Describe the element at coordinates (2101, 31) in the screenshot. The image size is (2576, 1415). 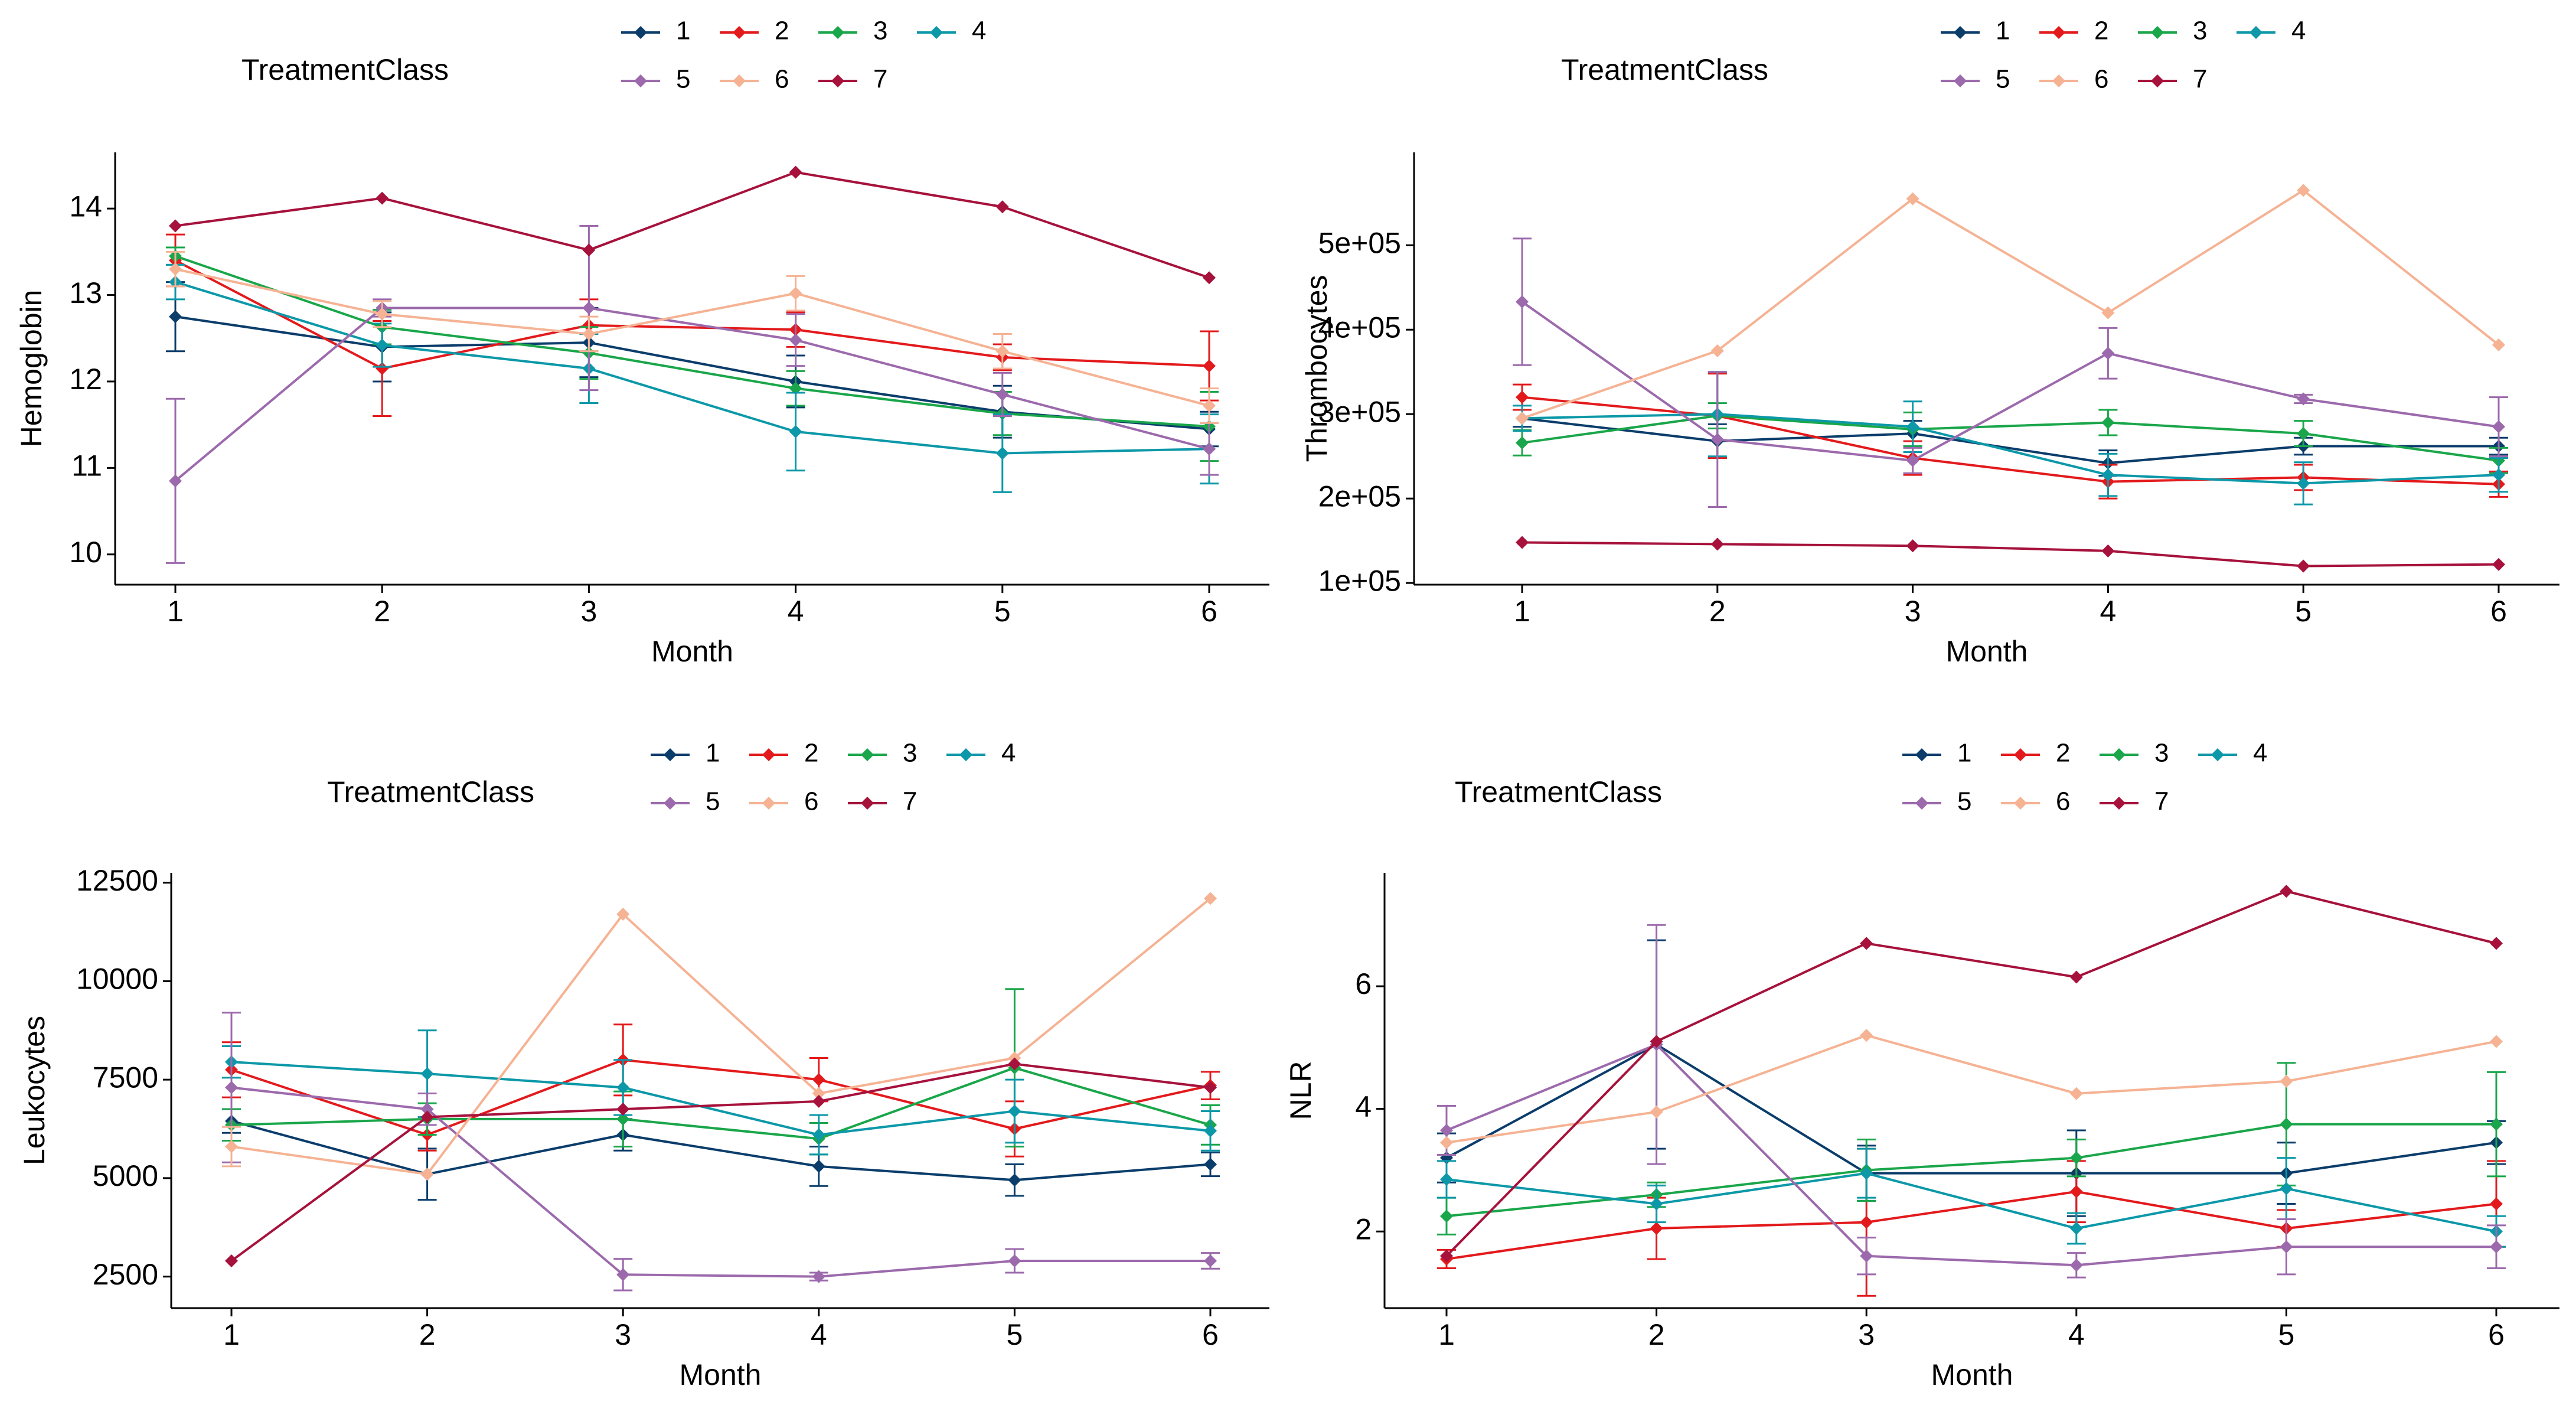
I see `legend-label: 2` at that location.